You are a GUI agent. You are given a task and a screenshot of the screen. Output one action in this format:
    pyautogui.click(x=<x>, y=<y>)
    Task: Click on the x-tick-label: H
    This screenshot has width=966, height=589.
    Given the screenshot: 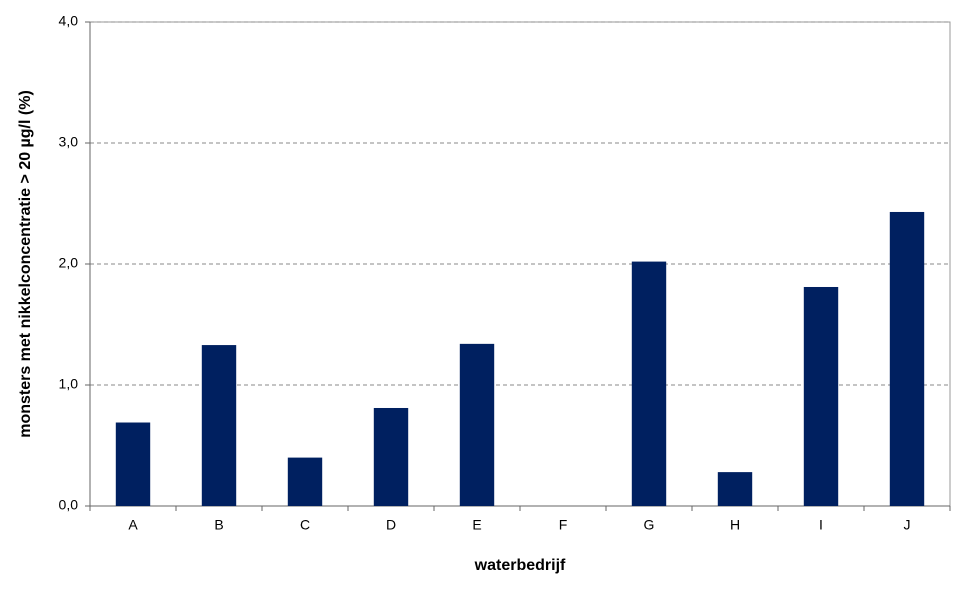 What is the action you would take?
    pyautogui.click(x=735, y=525)
    